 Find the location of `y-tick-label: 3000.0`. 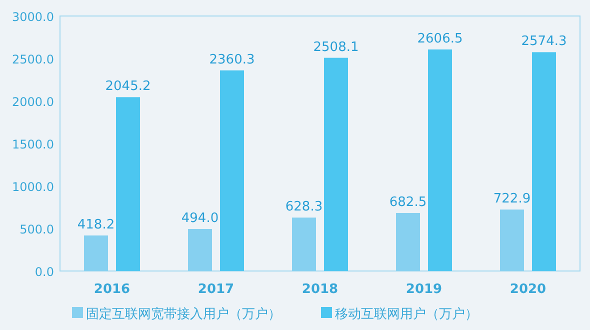

y-tick-label: 3000.0 is located at coordinates (33, 17).